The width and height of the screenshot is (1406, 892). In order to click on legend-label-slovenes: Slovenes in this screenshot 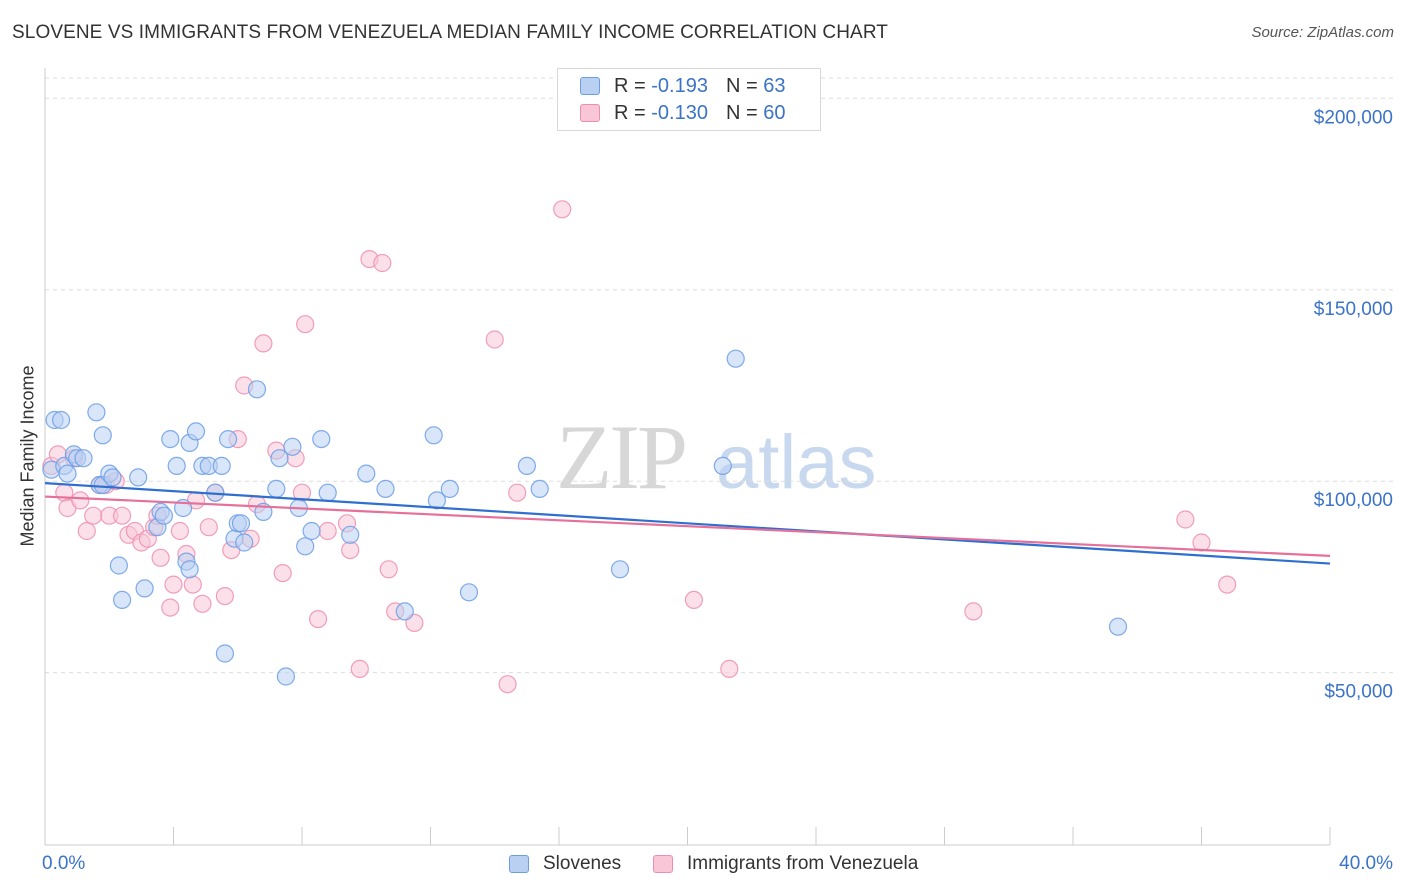, I will do `click(582, 863)`.